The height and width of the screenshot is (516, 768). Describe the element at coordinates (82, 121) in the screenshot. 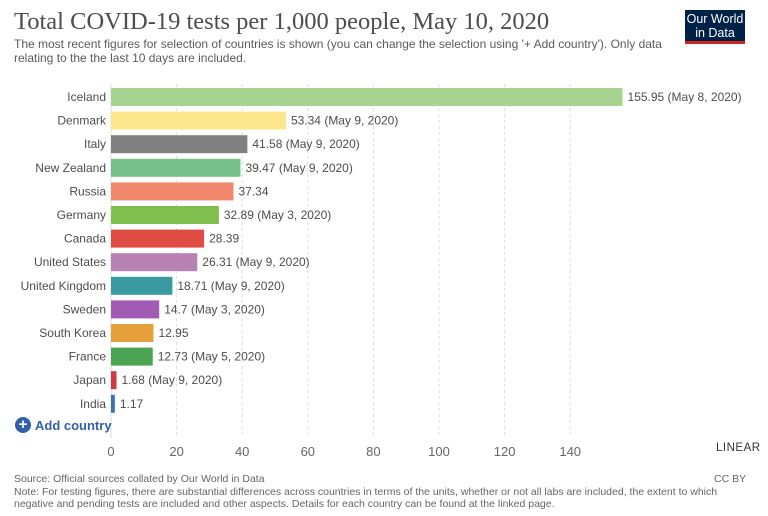

I see `category-label: Denmark` at that location.